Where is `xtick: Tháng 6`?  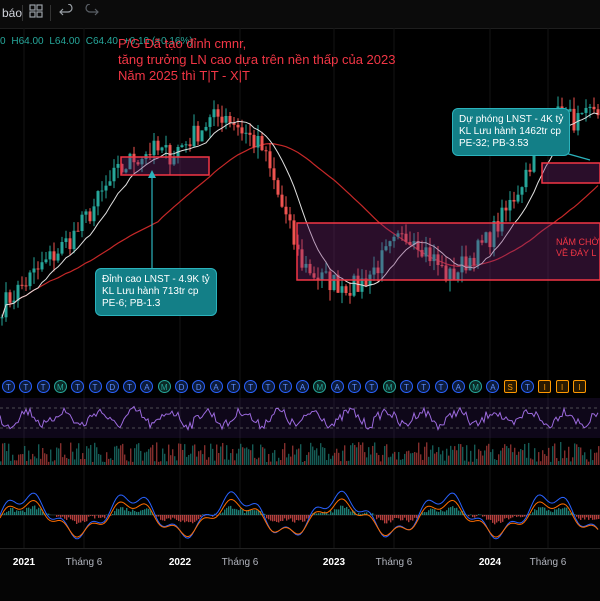 xtick: Tháng 6 is located at coordinates (240, 562).